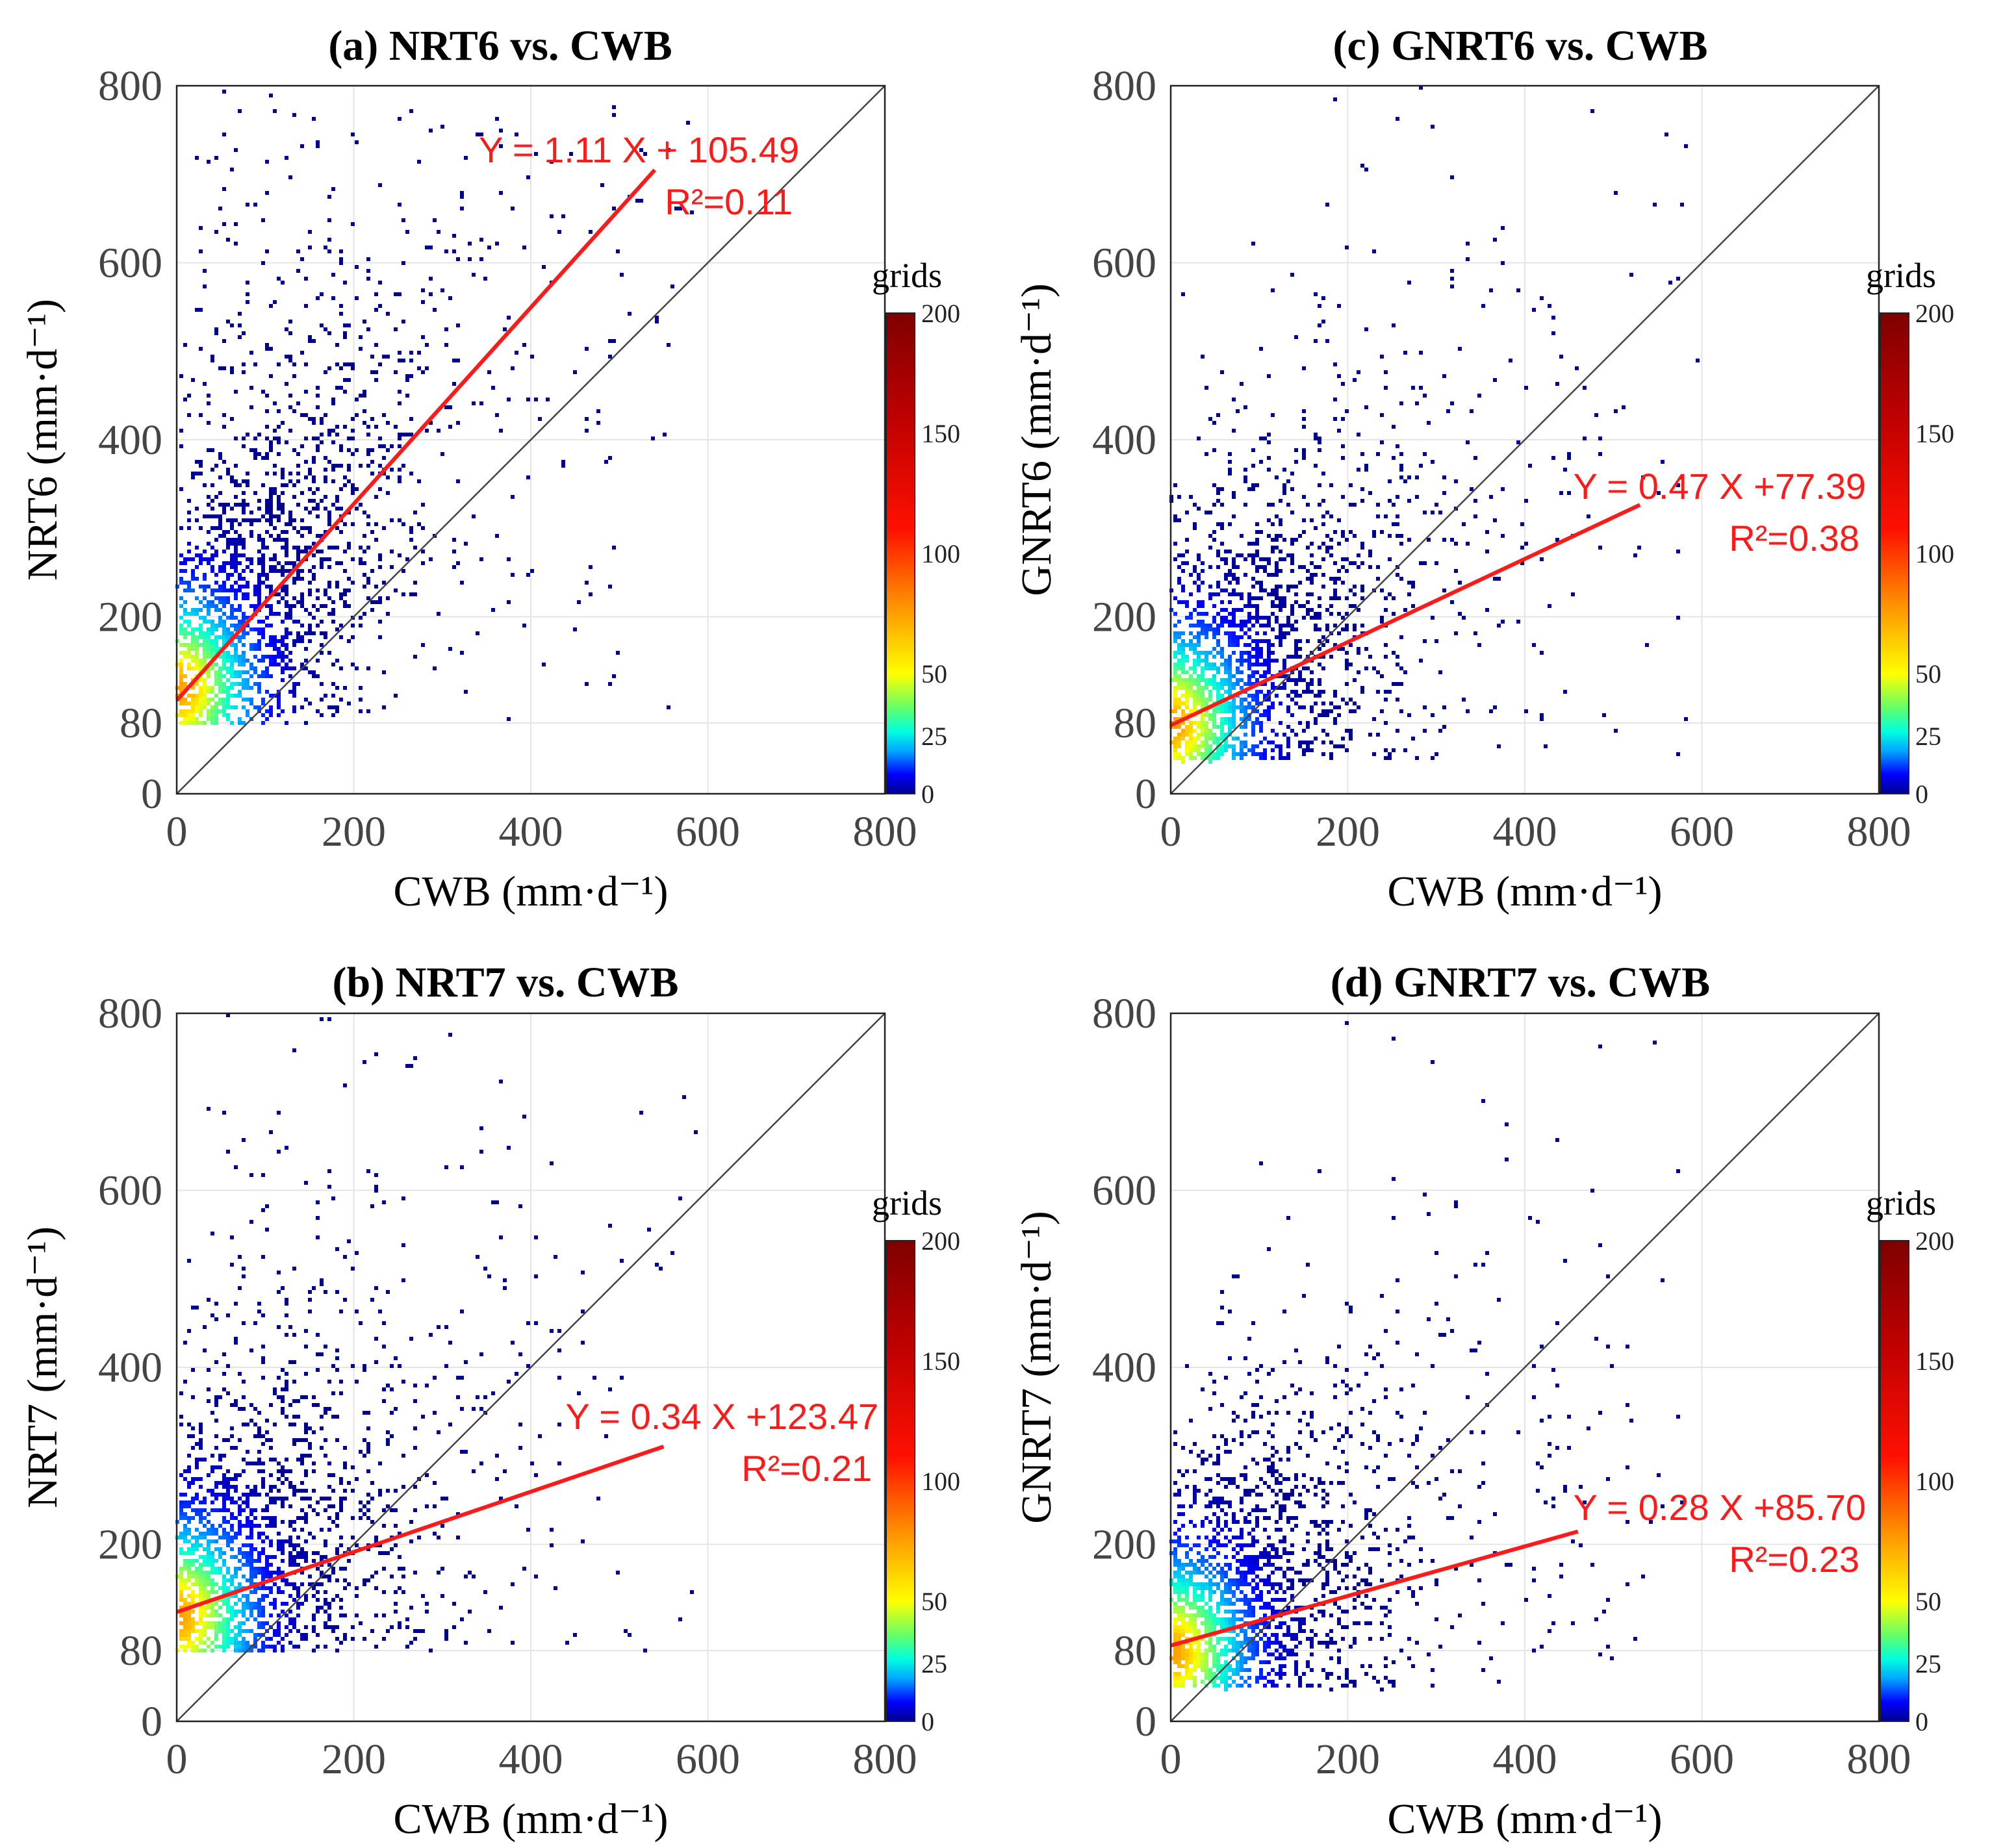  What do you see at coordinates (1524, 891) in the screenshot?
I see `panel-c-x-axis-label: CWB (mm·d⁻¹)` at bounding box center [1524, 891].